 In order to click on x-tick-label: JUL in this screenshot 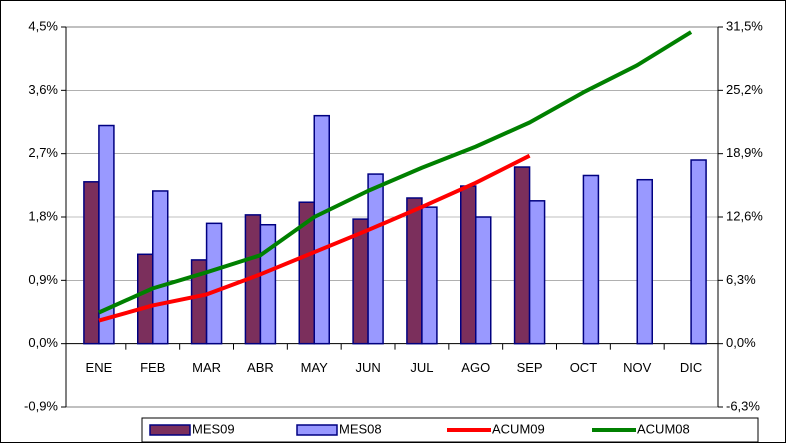, I will do `click(421, 367)`.